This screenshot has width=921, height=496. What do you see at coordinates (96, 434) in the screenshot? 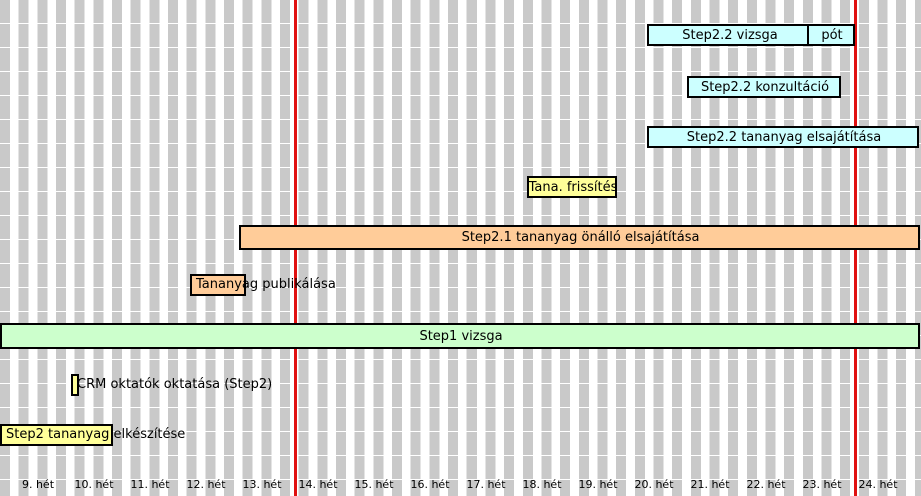
I see `task-label: Step2 tananyag elkészítése` at bounding box center [96, 434].